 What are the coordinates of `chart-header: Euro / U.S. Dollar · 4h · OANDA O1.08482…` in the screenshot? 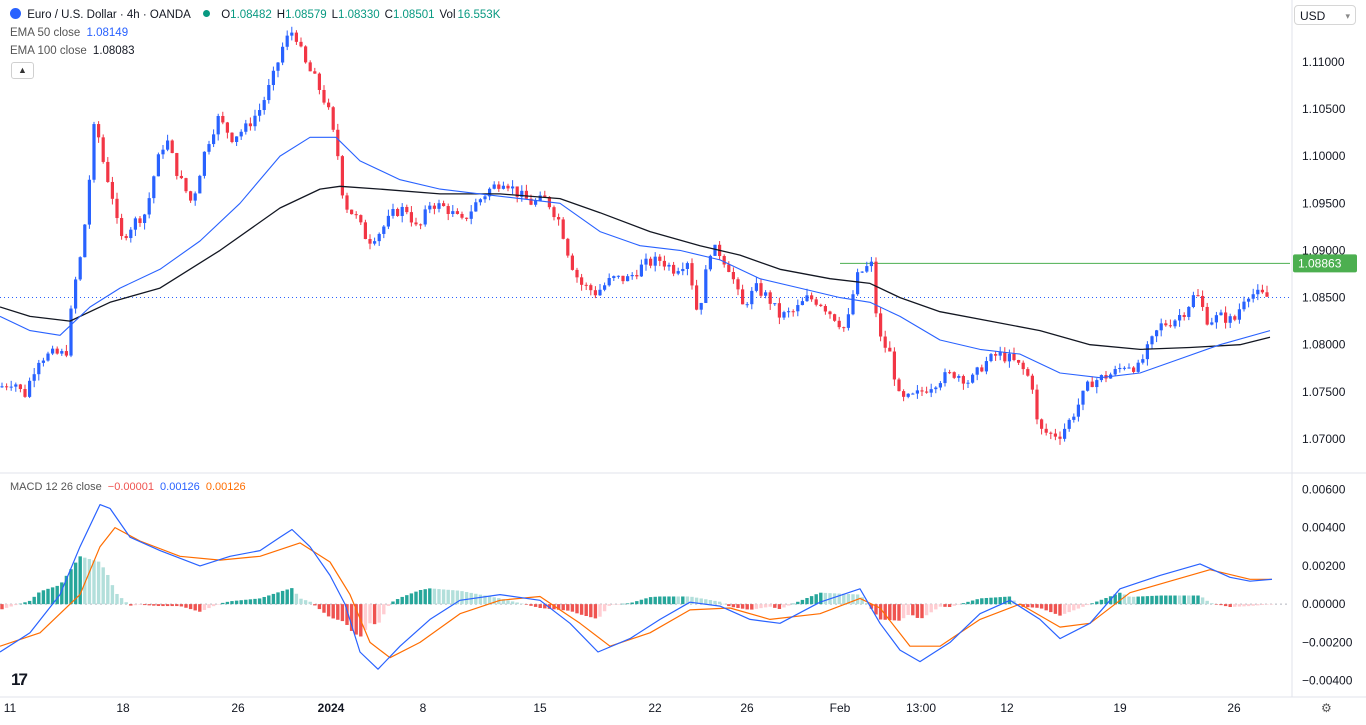 It's located at (259, 14).